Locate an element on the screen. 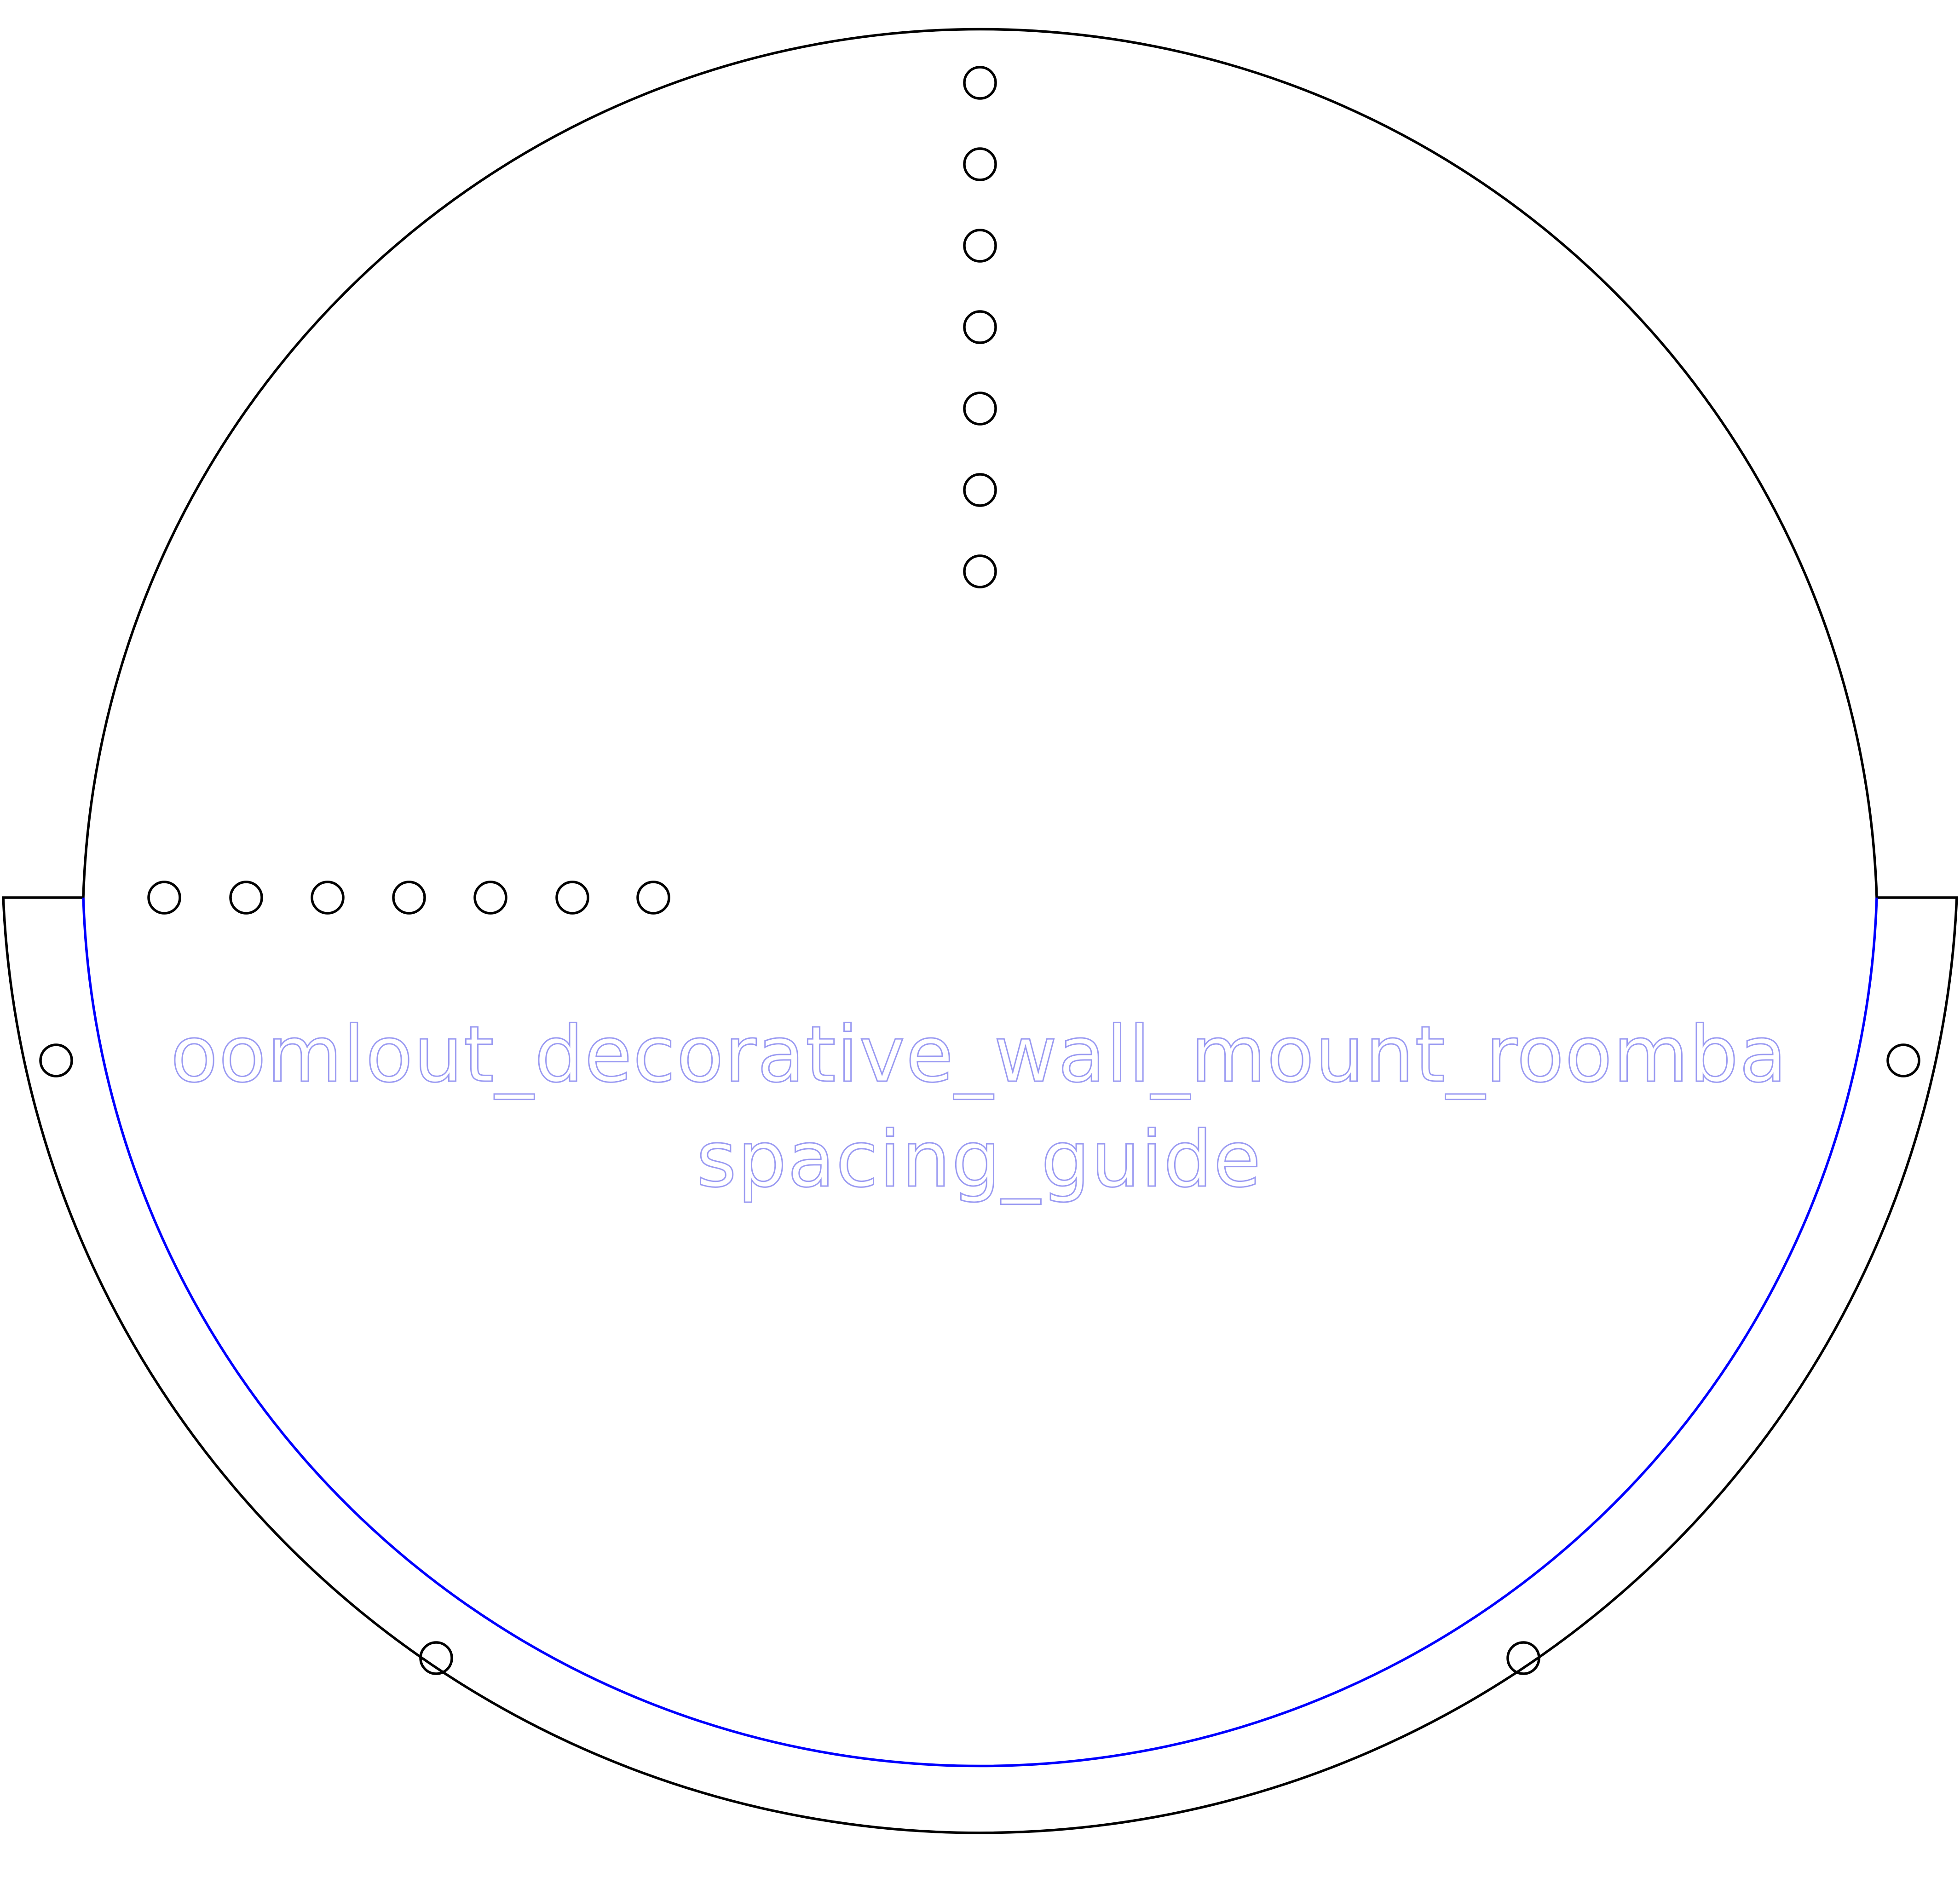 This screenshot has height=1878, width=1960. horizontal-hole-row is located at coordinates (408, 898).